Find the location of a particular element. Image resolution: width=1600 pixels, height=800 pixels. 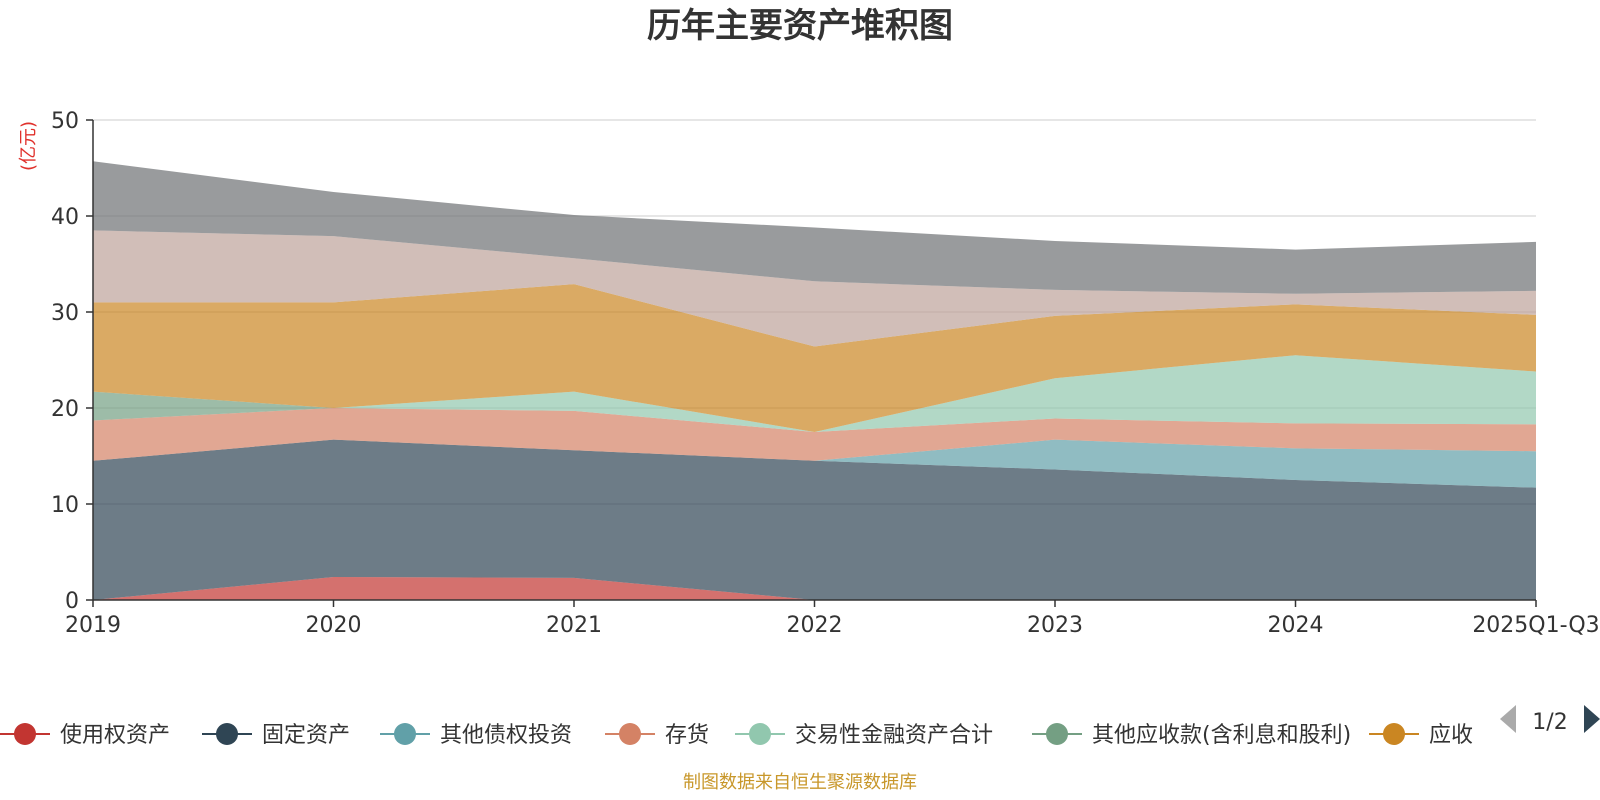

legend-label: 固定资产 is located at coordinates (306, 735).